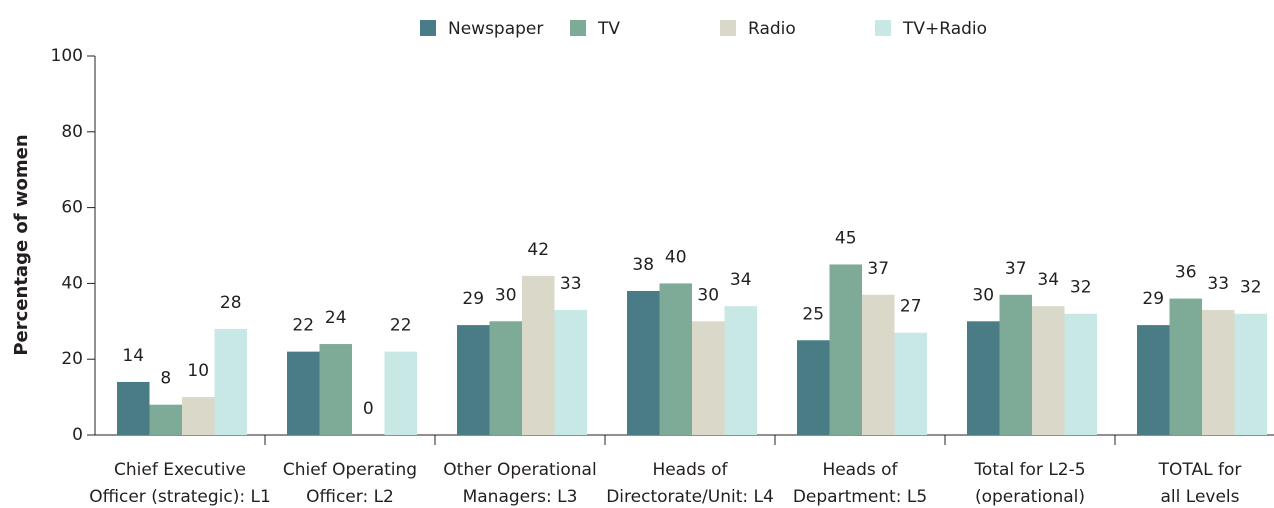 This screenshot has height=508, width=1274. I want to click on value-label: 25, so click(813, 314).